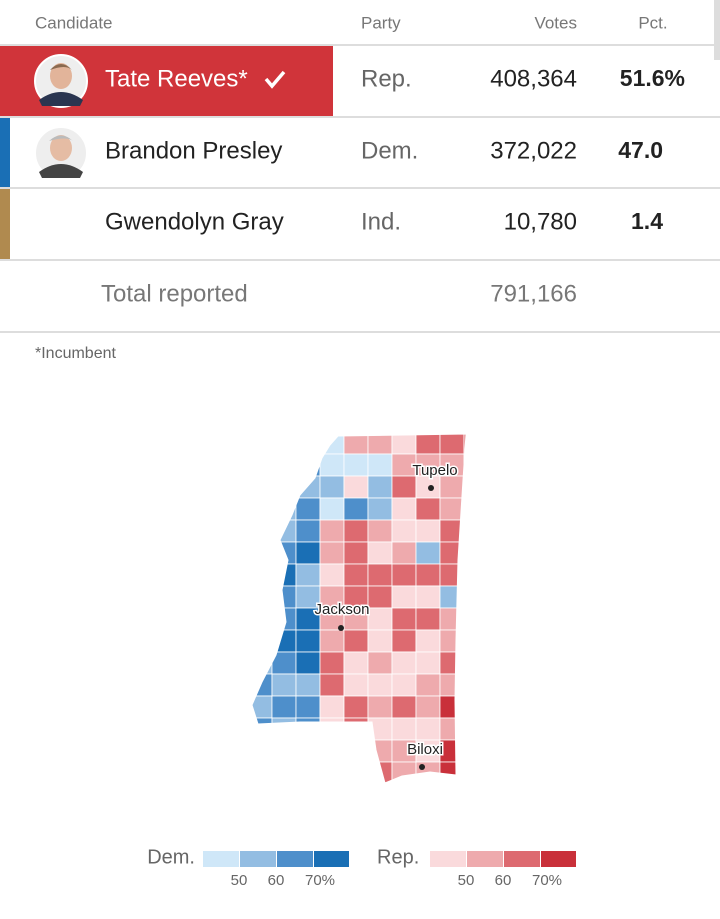  Describe the element at coordinates (381, 22) in the screenshot. I see `header-party: Party` at that location.